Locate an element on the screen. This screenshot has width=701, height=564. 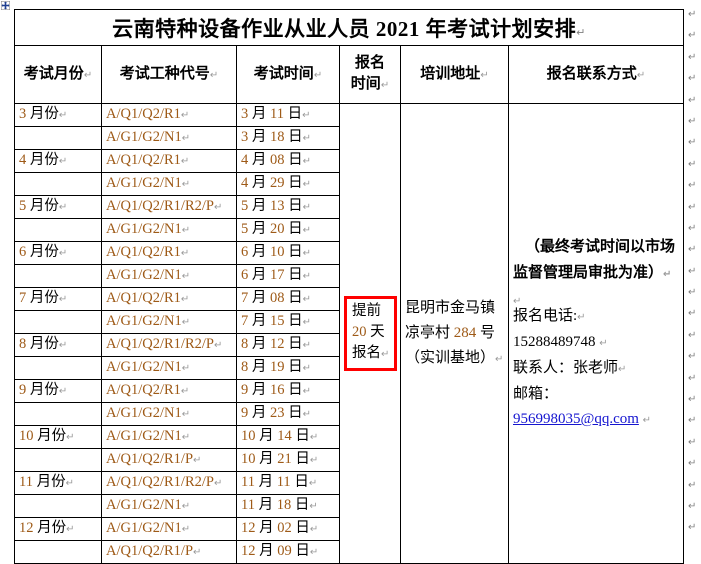
latin-run: 21 is located at coordinates (284, 459).